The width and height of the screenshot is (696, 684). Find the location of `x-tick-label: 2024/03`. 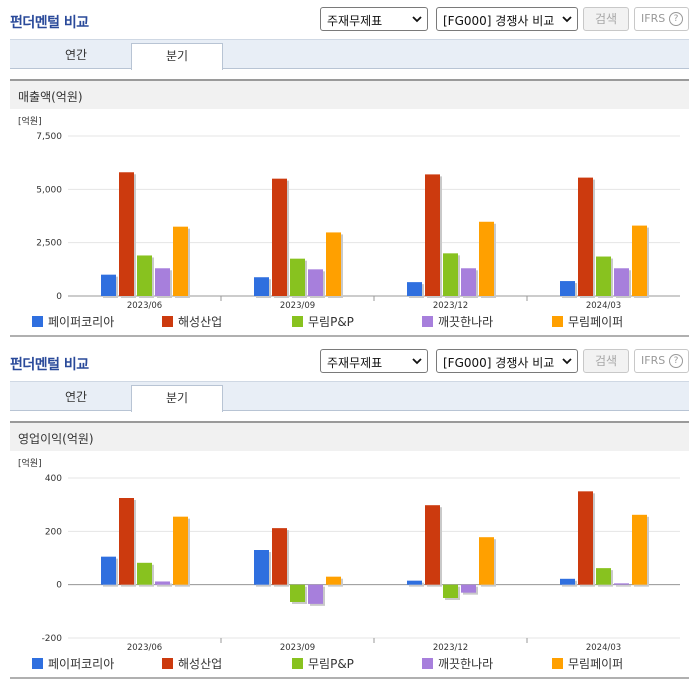

x-tick-label: 2024/03 is located at coordinates (603, 648).